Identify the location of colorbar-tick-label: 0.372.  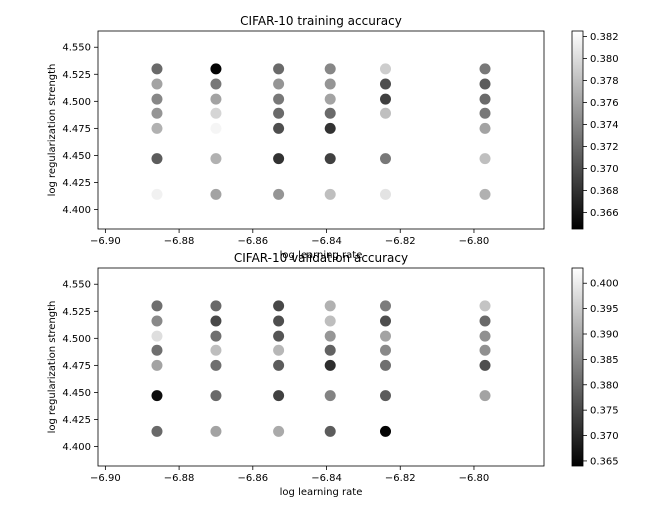
(604, 147).